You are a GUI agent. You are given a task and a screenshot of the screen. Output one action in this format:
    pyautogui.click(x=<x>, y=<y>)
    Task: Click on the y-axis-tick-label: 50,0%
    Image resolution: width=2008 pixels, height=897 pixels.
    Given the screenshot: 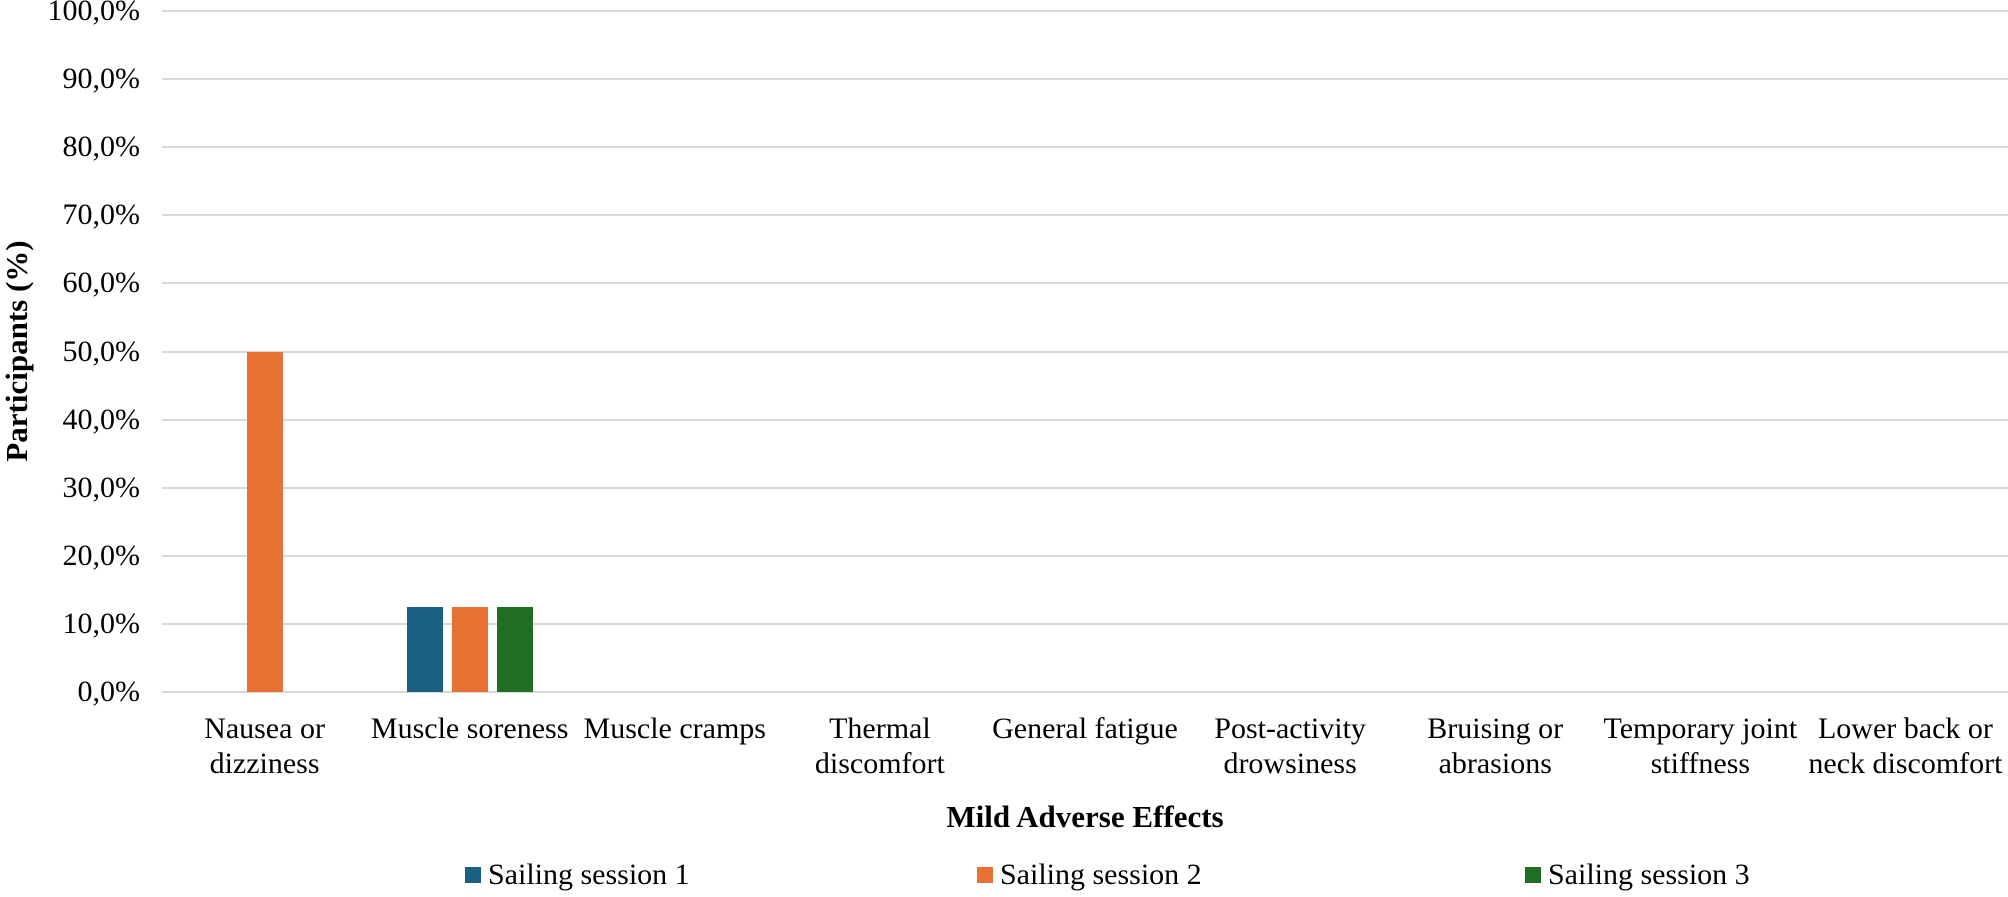 What is the action you would take?
    pyautogui.click(x=101, y=351)
    